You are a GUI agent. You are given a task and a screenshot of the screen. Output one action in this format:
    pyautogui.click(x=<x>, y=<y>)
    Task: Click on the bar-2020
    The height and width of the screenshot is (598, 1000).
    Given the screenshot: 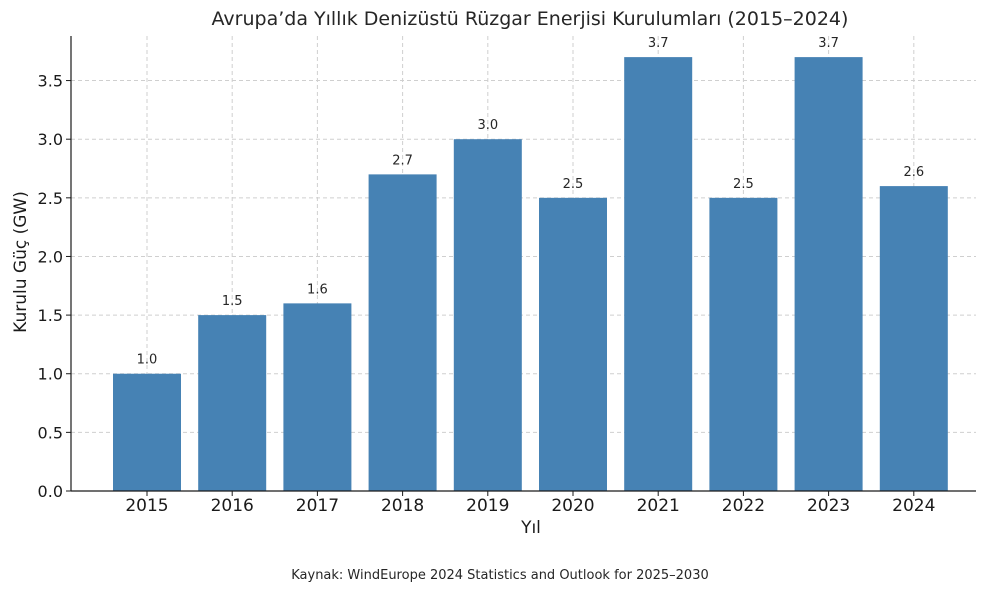 What is the action you would take?
    pyautogui.click(x=573, y=344)
    